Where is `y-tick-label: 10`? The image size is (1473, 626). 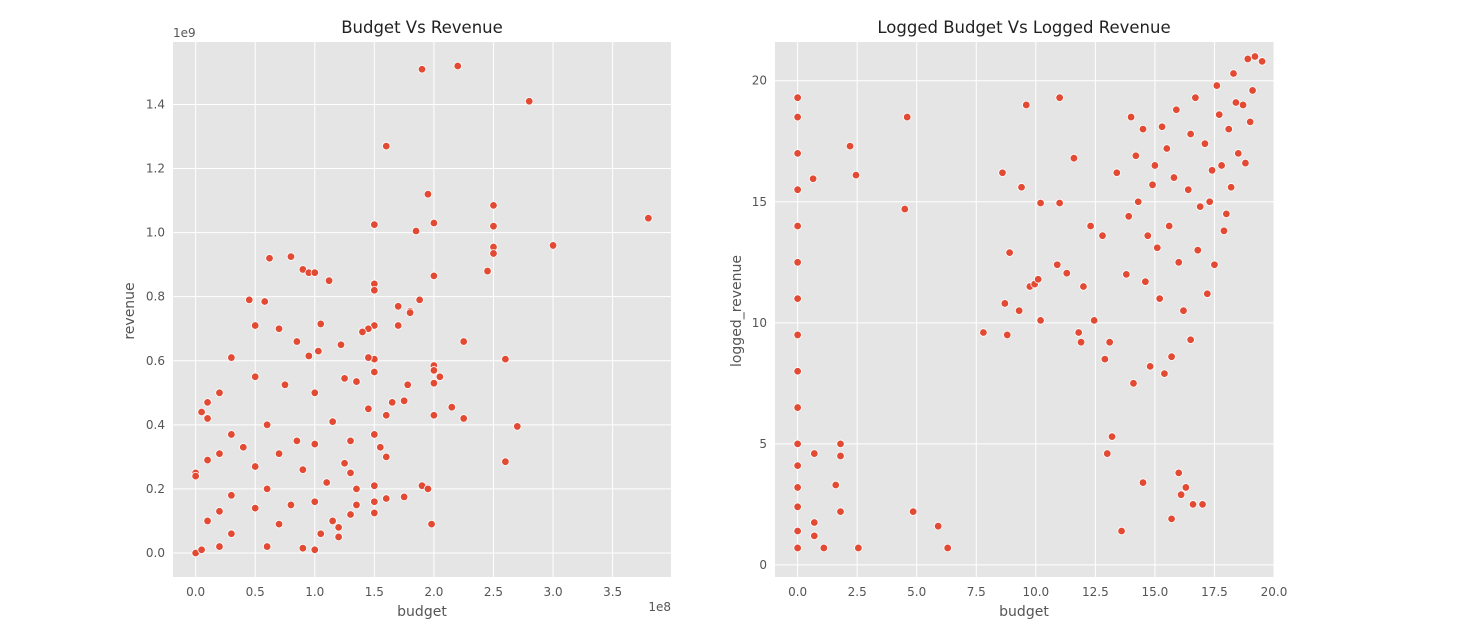 y-tick-label: 10 is located at coordinates (759, 323).